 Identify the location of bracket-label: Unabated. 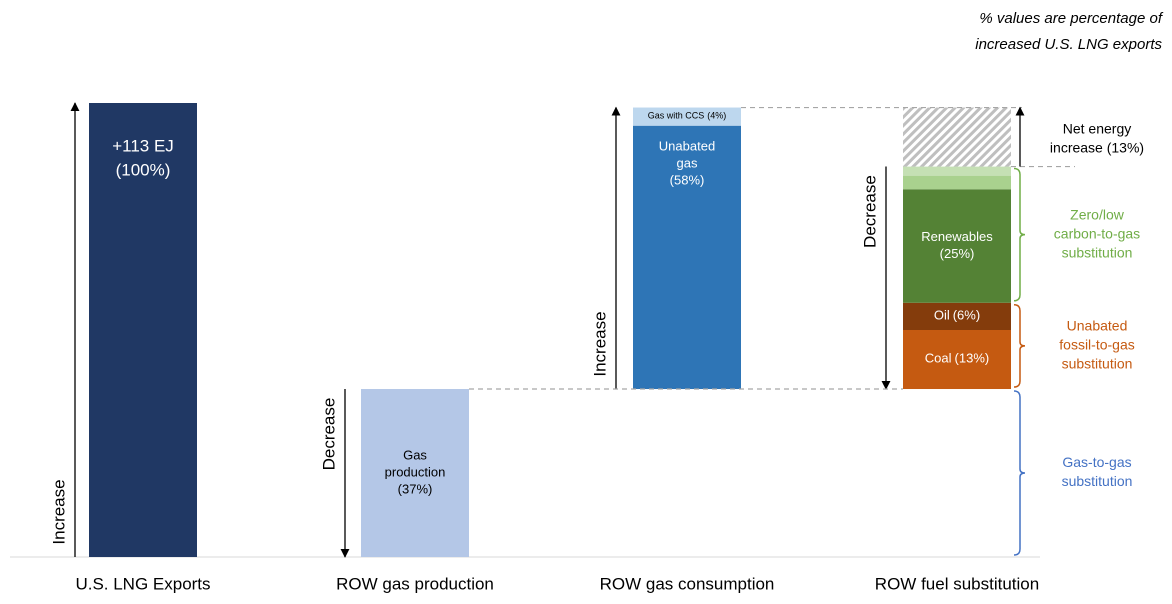
(1097, 326).